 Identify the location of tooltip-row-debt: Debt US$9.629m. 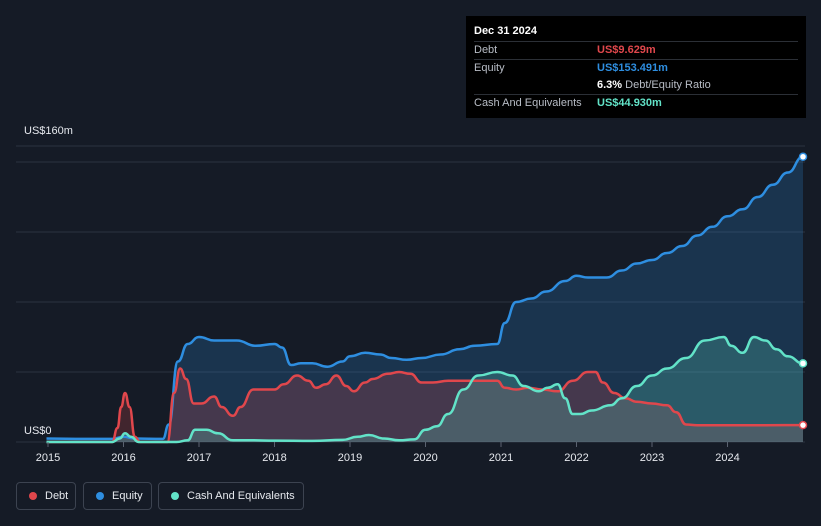
(636, 50).